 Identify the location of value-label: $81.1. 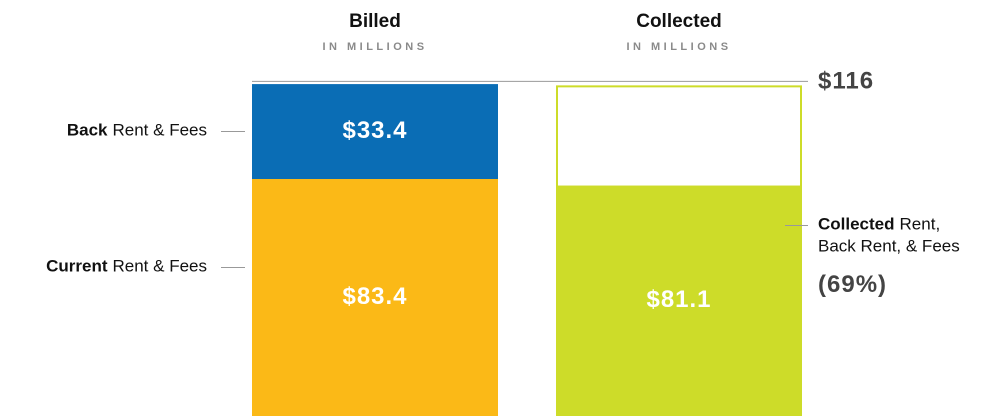
(678, 299).